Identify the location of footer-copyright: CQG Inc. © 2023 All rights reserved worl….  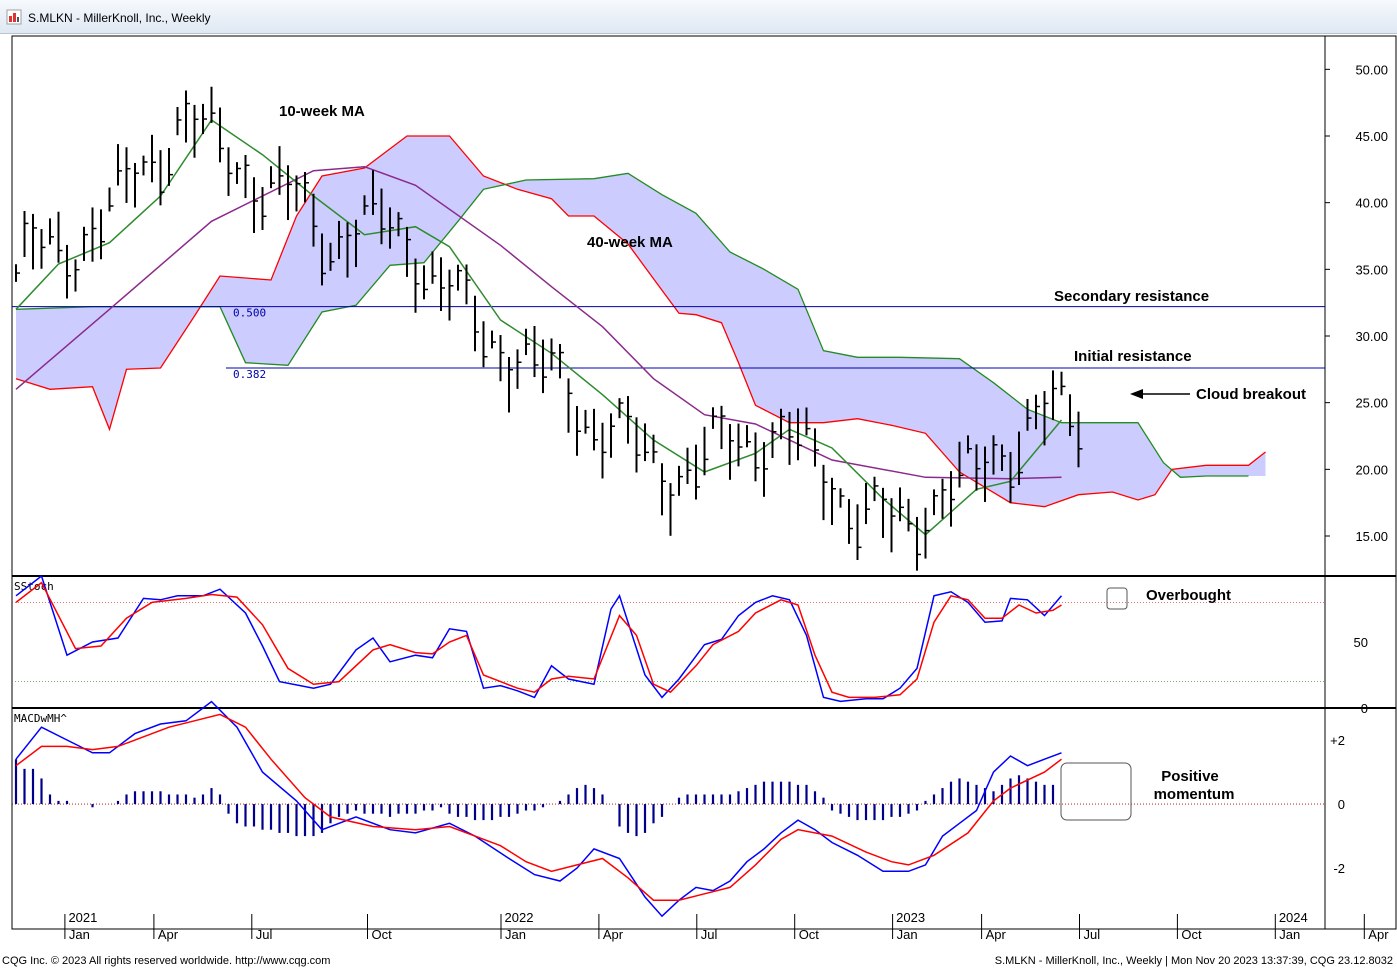
(166, 961).